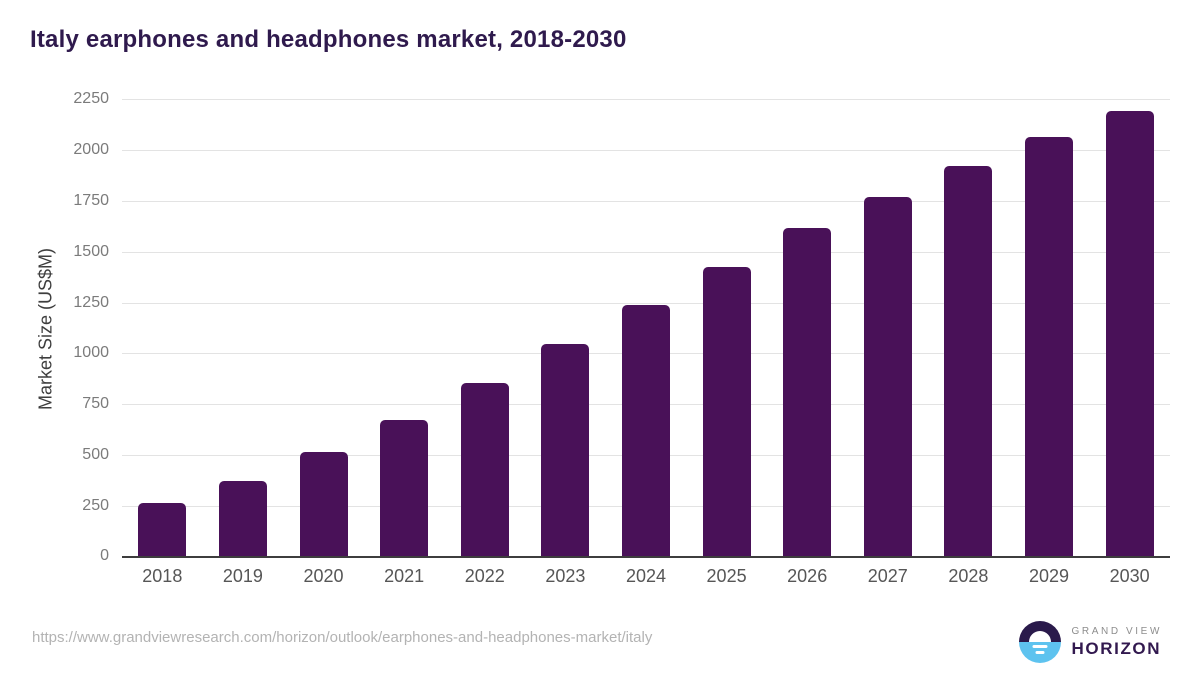 The height and width of the screenshot is (675, 1200). What do you see at coordinates (484, 576) in the screenshot?
I see `x-tick-label-2022: 2022` at bounding box center [484, 576].